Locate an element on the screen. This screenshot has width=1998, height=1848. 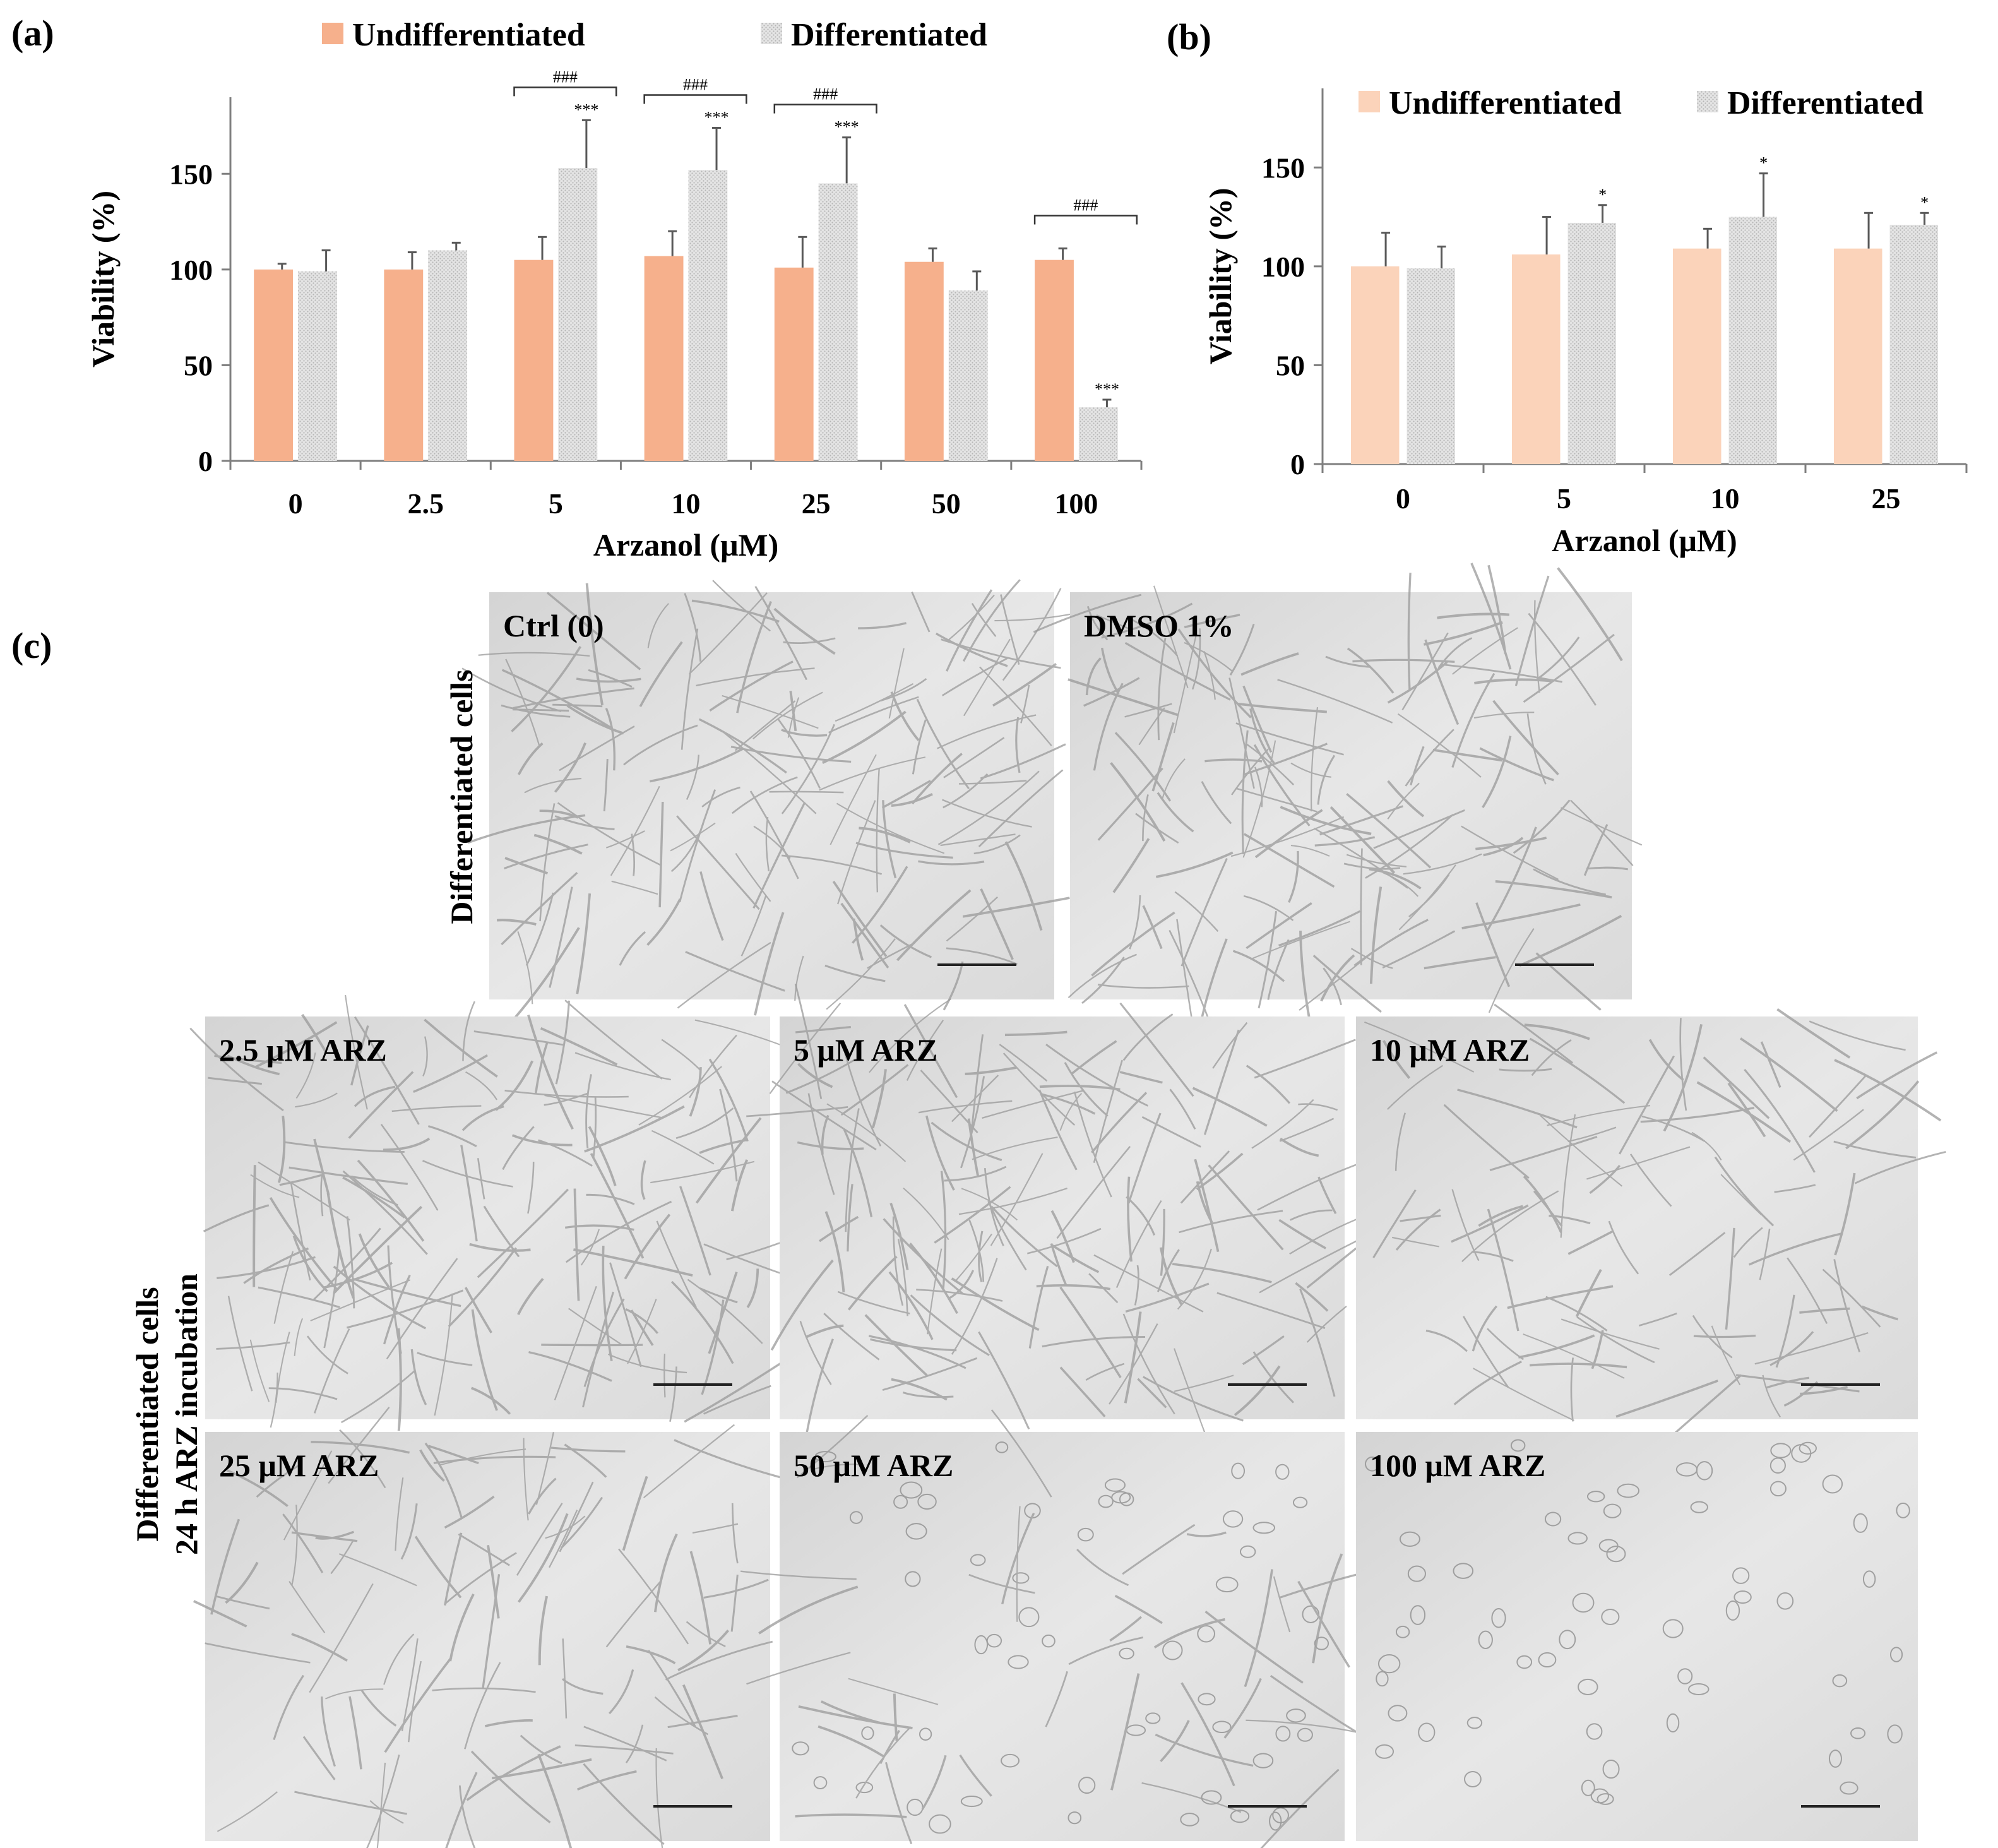
micrograph-image: 2.5 μM ARZ is located at coordinates (501, 1212).